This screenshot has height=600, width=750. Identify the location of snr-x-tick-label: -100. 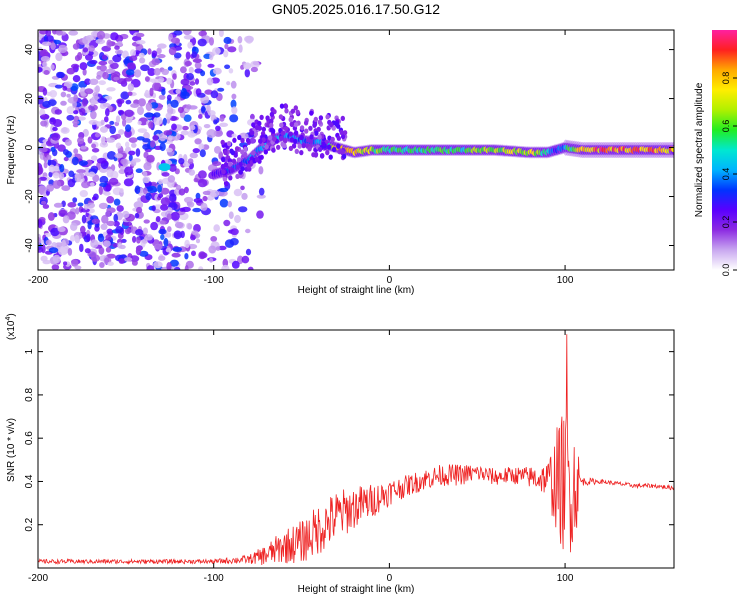
(214, 578).